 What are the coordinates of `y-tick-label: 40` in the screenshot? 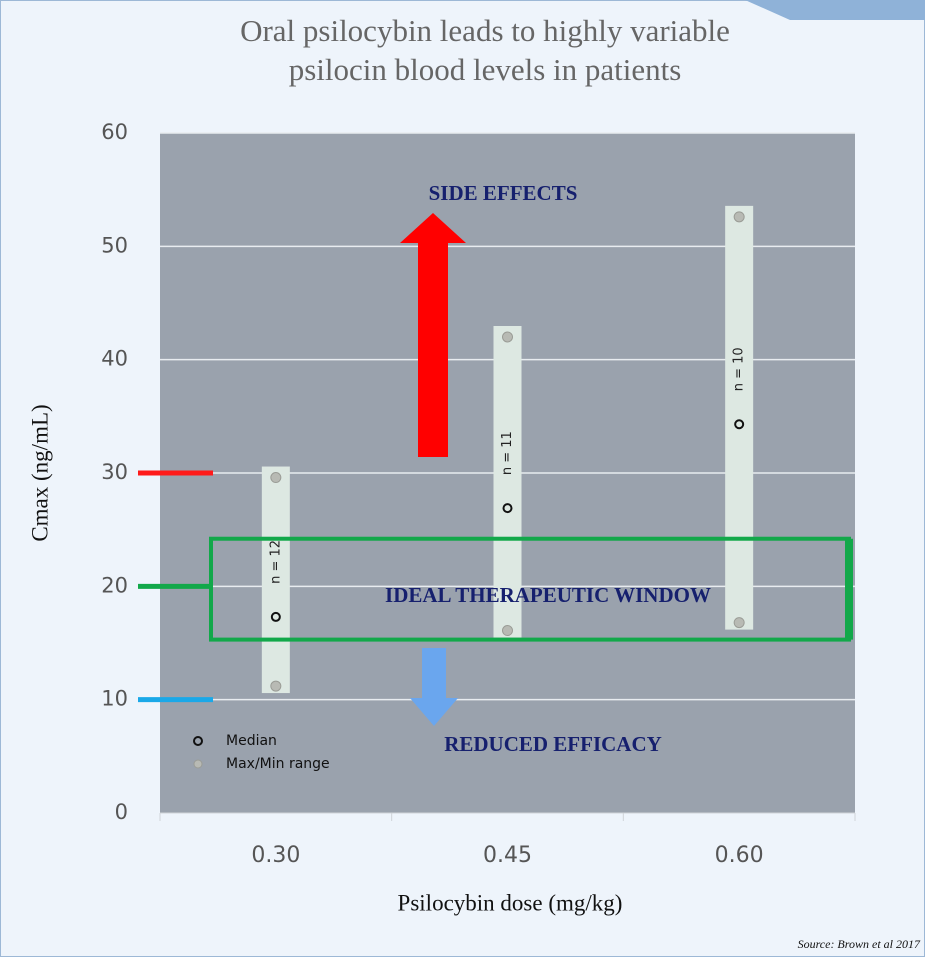 It's located at (114, 359).